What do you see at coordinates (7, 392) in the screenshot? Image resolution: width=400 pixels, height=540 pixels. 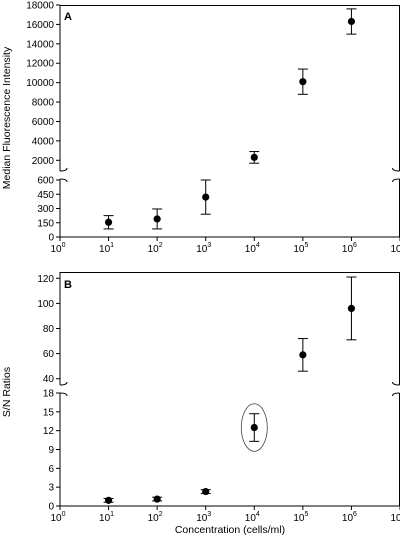 I see `y-axis-label-b: S/N Ratios` at bounding box center [7, 392].